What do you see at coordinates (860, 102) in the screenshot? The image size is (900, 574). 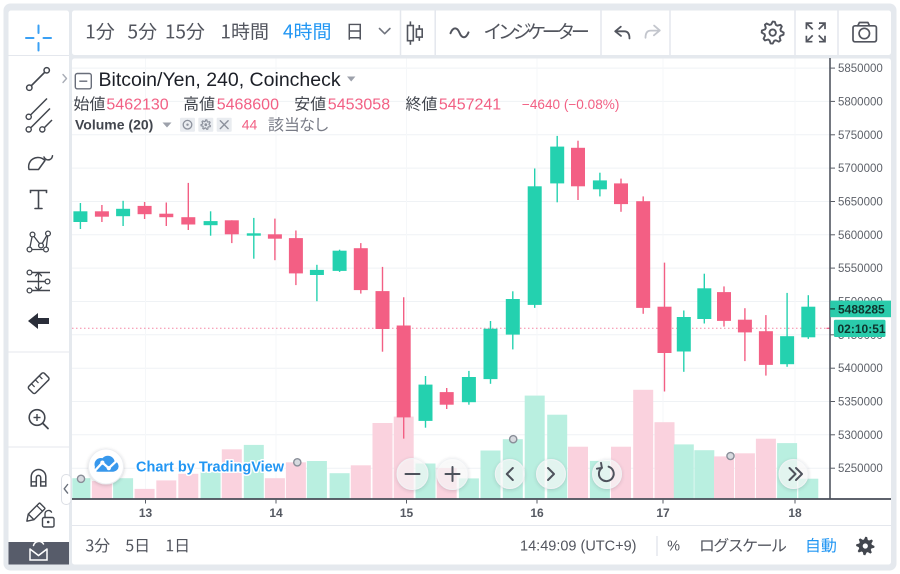 I see `svg-text: 5800000` at bounding box center [860, 102].